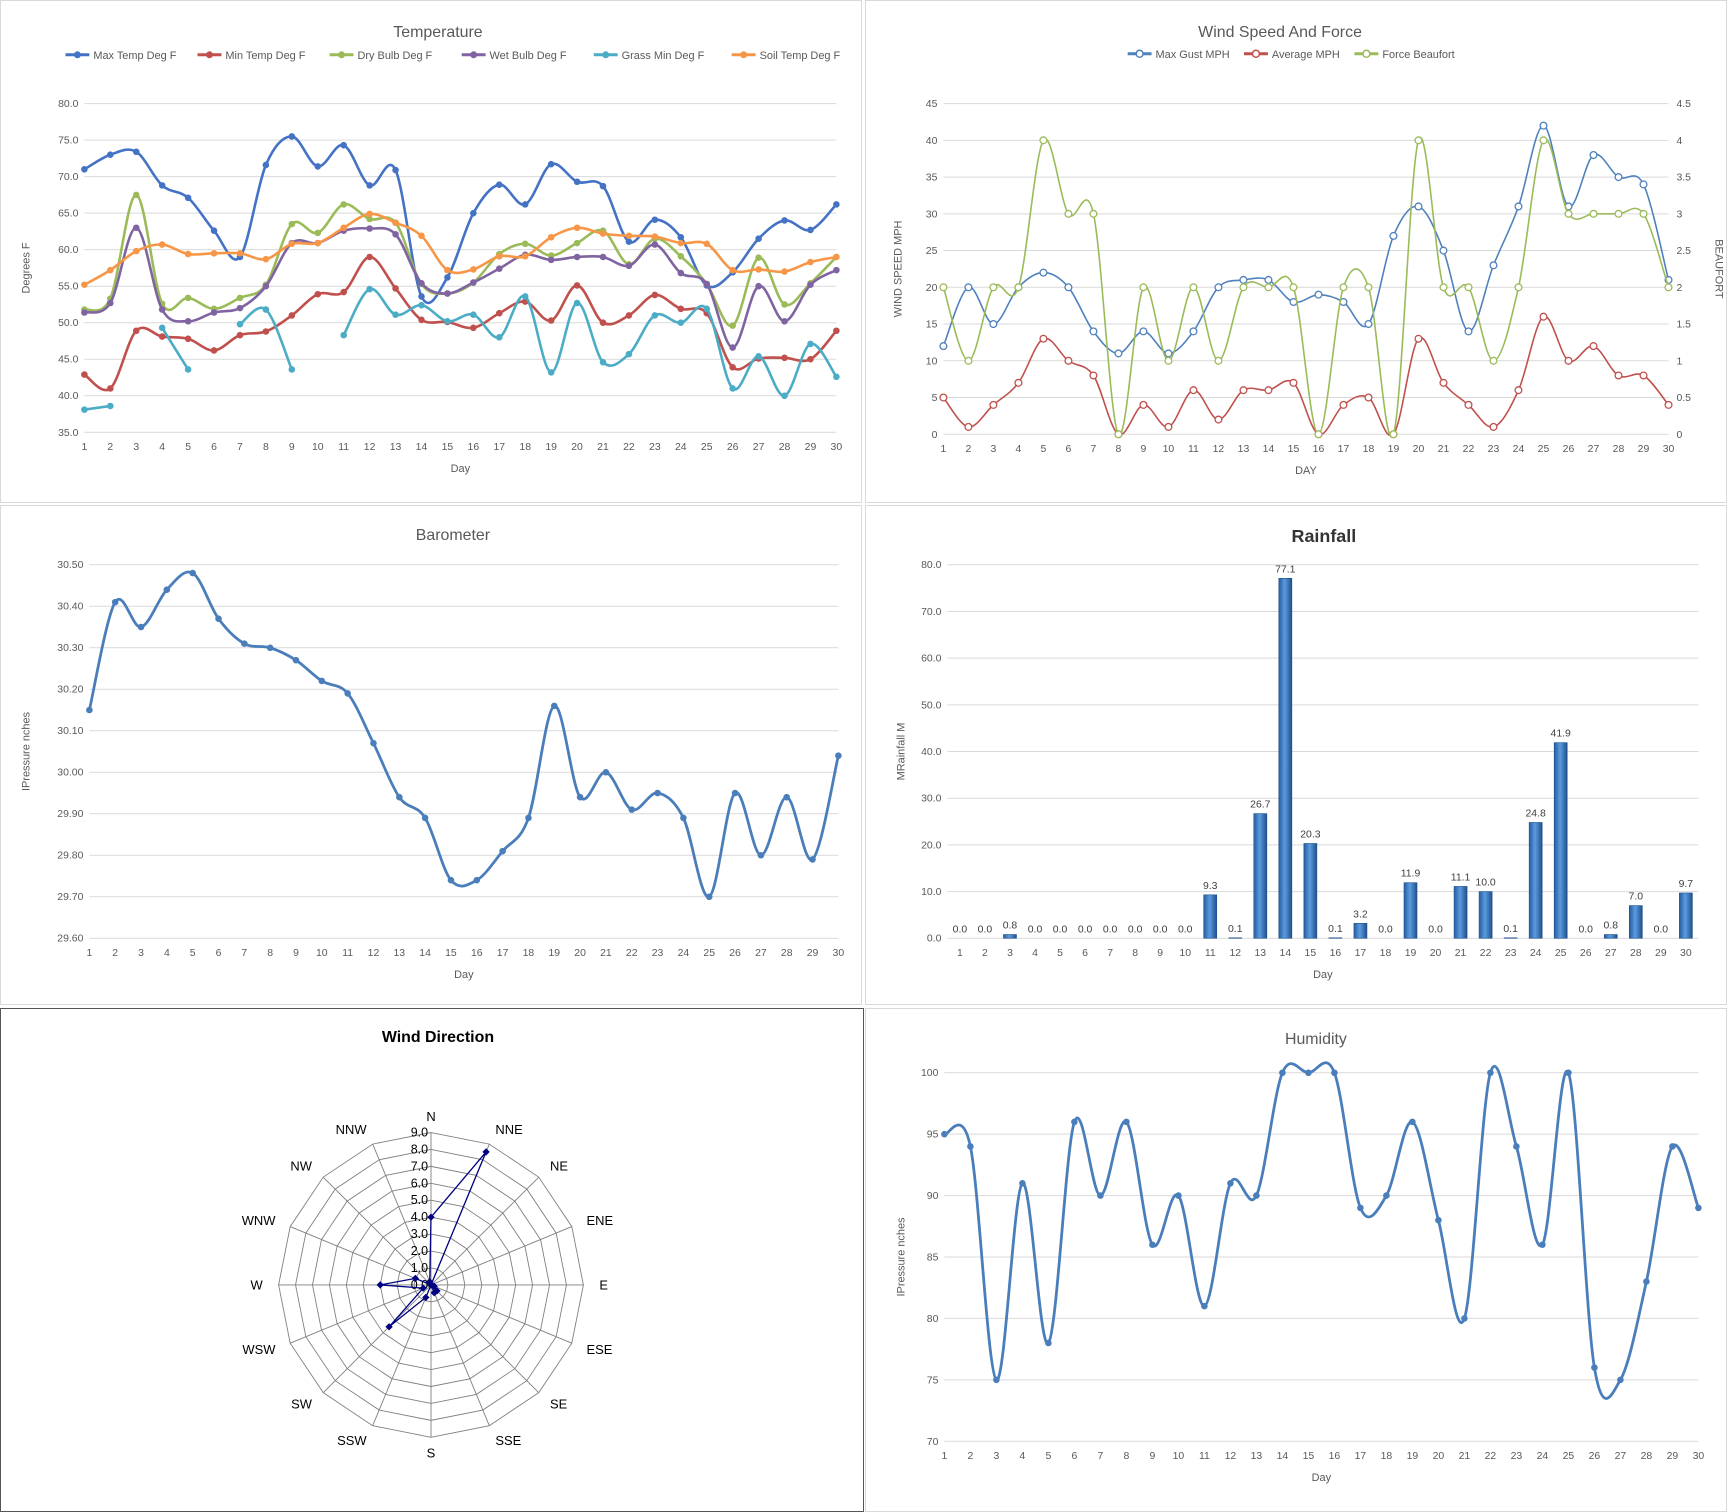 The height and width of the screenshot is (1512, 1727). Describe the element at coordinates (1169, 449) in the screenshot. I see `x-tick-label: 10` at that location.